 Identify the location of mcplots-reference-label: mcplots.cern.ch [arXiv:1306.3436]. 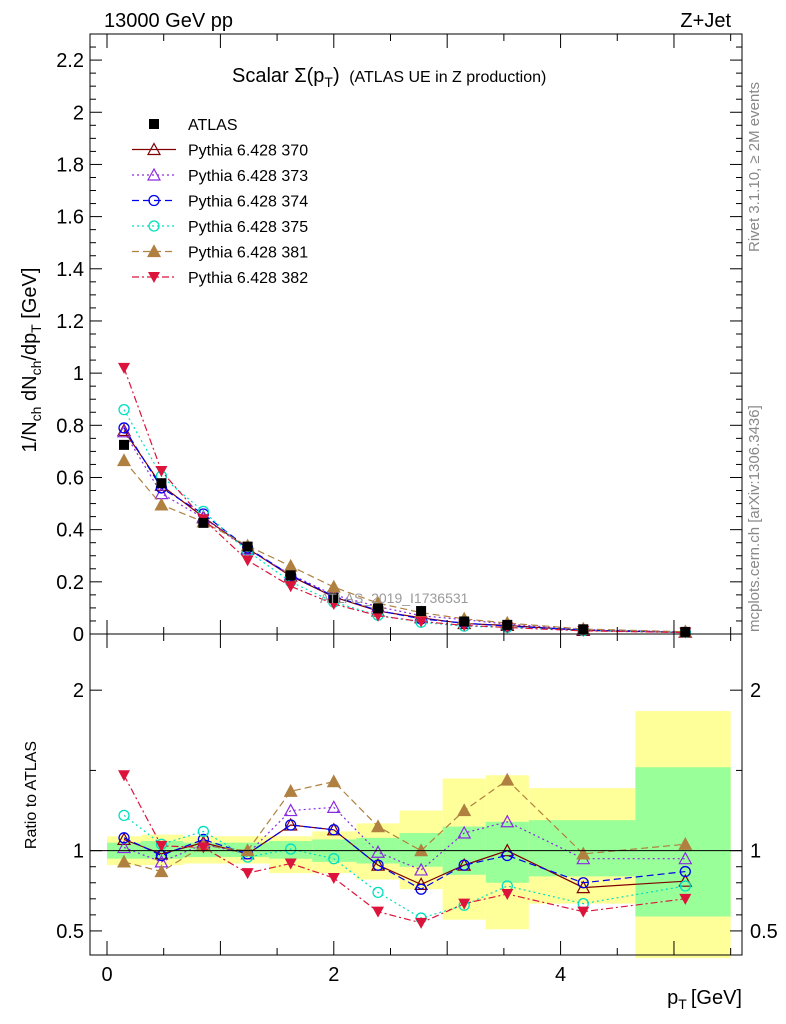
(754, 518).